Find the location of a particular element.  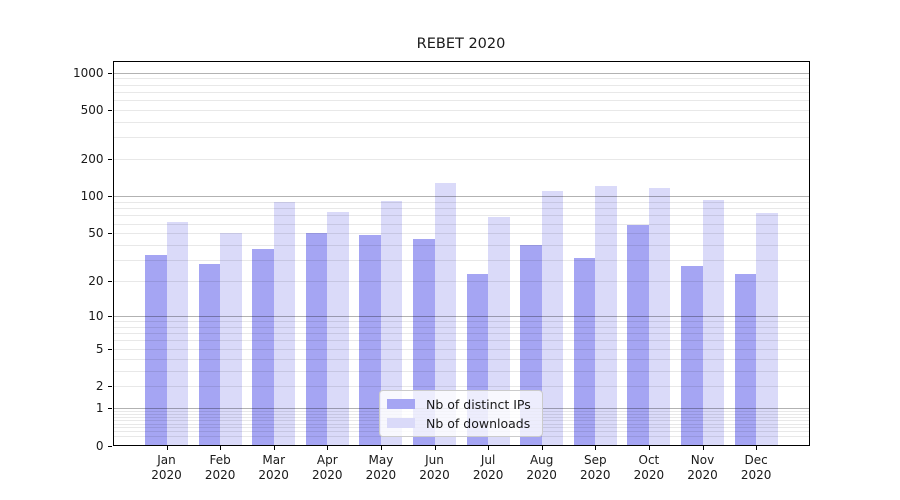

chart-title: REBET 2020 is located at coordinates (461, 44).